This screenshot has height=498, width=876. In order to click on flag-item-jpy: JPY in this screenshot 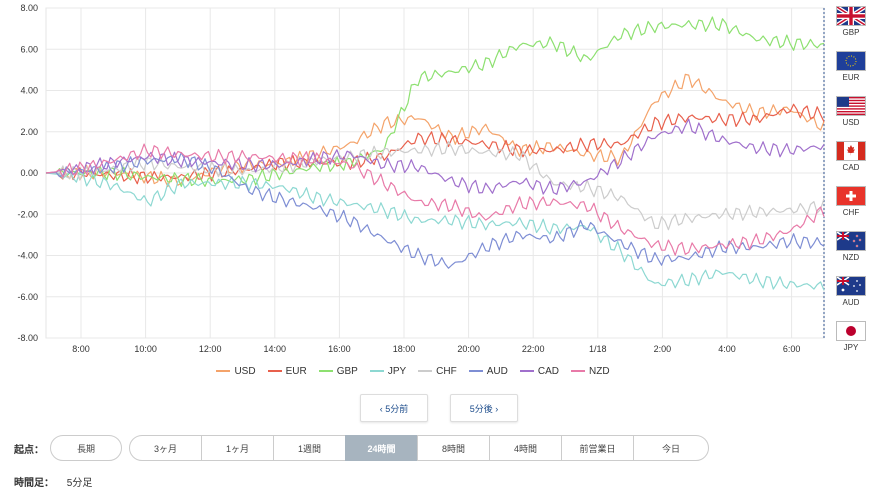, I will do `click(851, 336)`.